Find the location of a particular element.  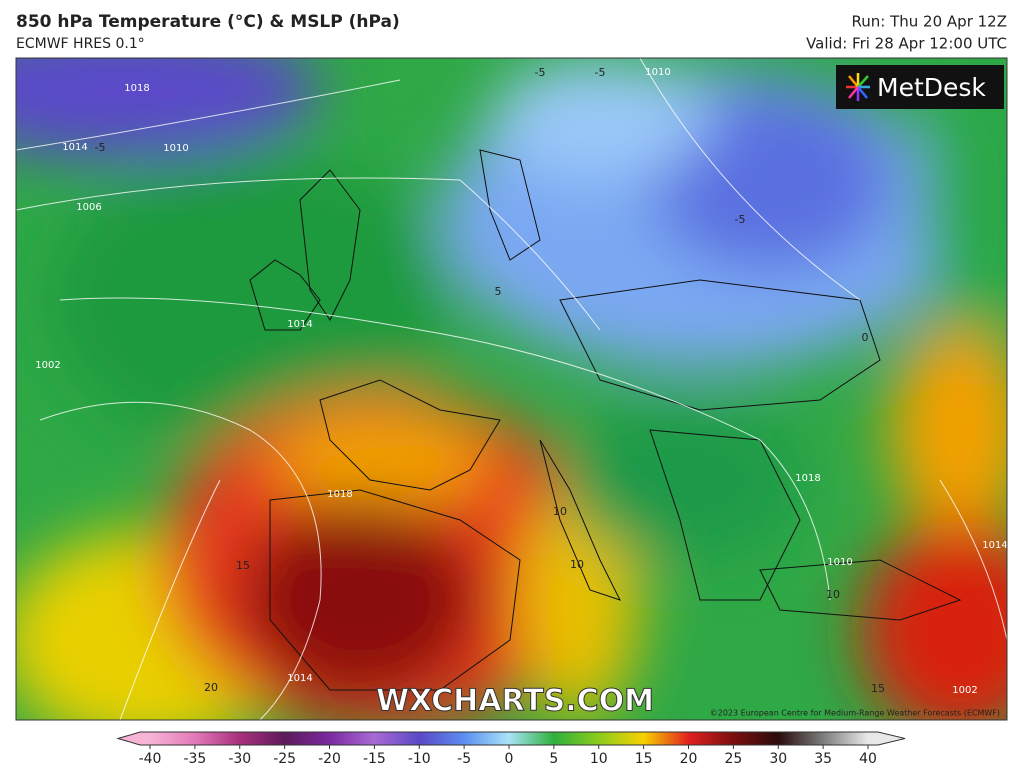

colorbar-tick-label: 35 is located at coordinates (823, 759).